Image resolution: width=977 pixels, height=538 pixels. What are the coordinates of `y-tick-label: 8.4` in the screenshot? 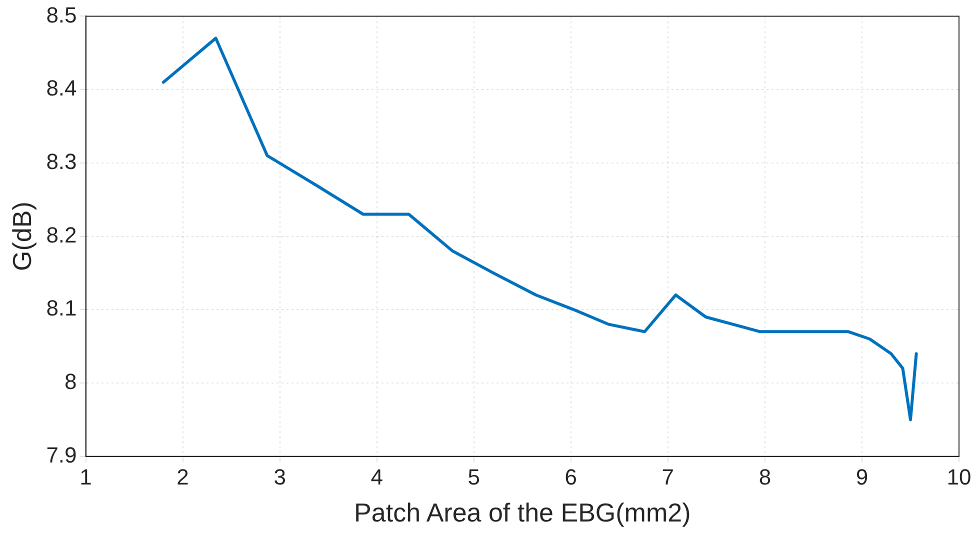 It's located at (61, 88).